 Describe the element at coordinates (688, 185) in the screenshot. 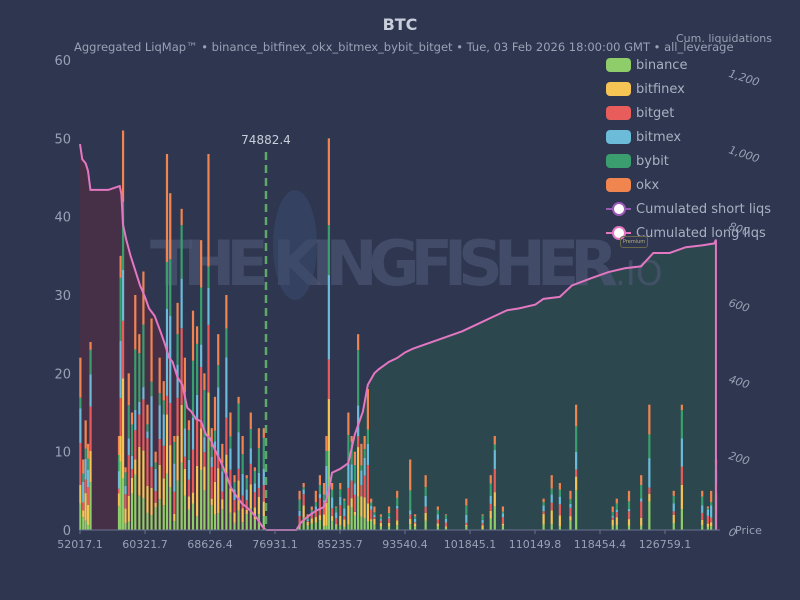

I see `legend-item-okx: okx` at that location.